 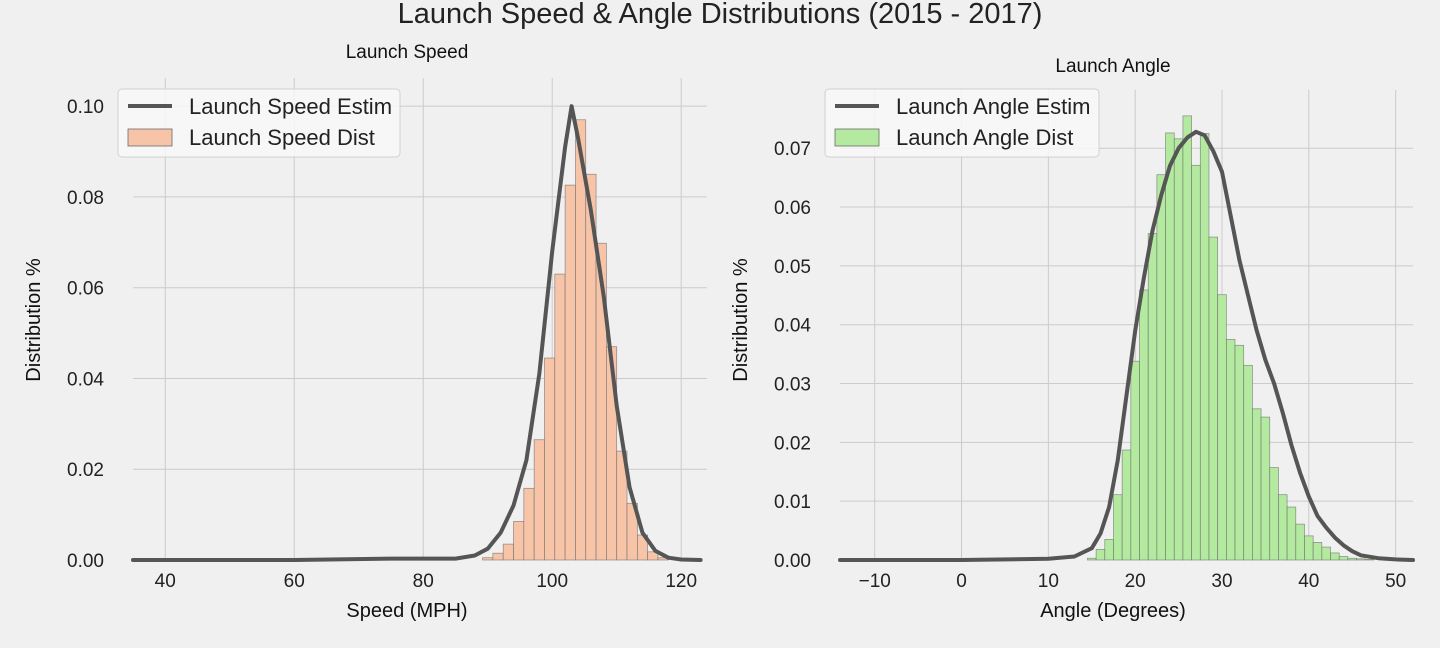 I want to click on x-tick-label: 20, so click(x=1135, y=581).